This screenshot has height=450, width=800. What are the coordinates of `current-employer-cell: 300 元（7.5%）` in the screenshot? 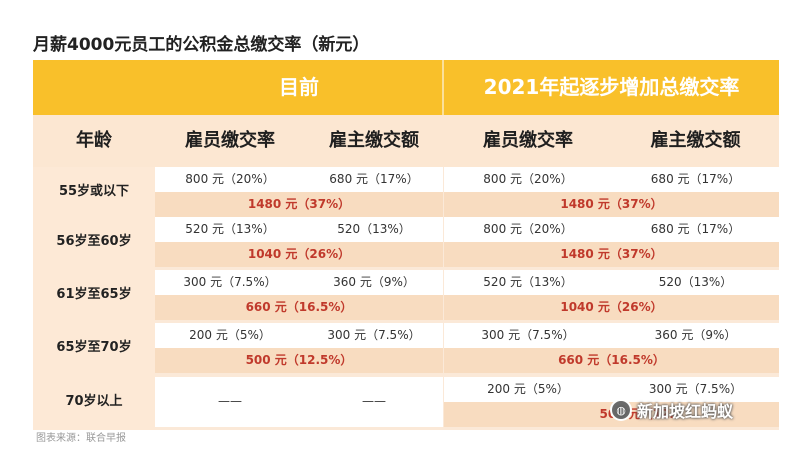 It's located at (374, 335).